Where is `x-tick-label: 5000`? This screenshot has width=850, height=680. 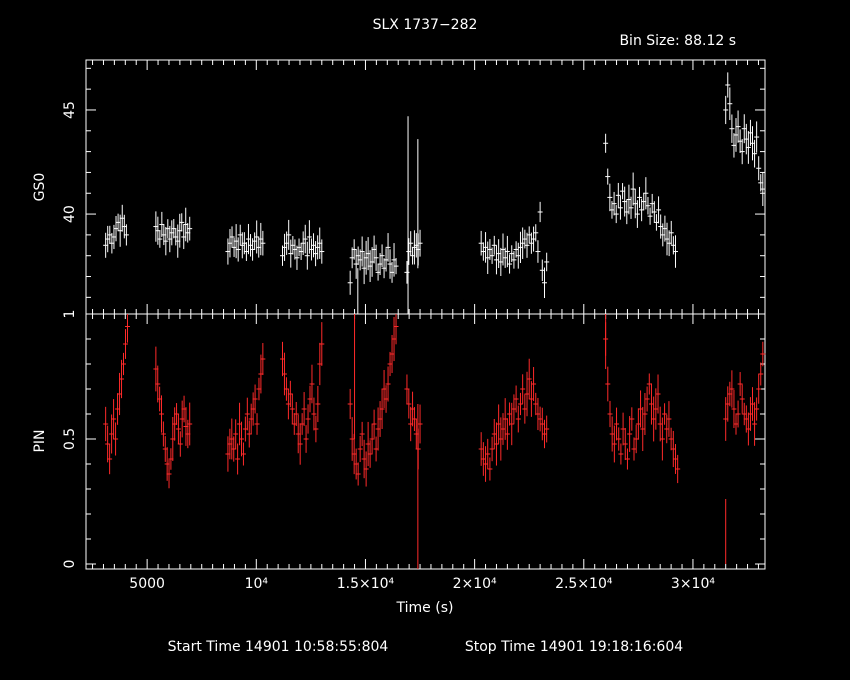
x-tick-label: 5000 is located at coordinates (147, 584).